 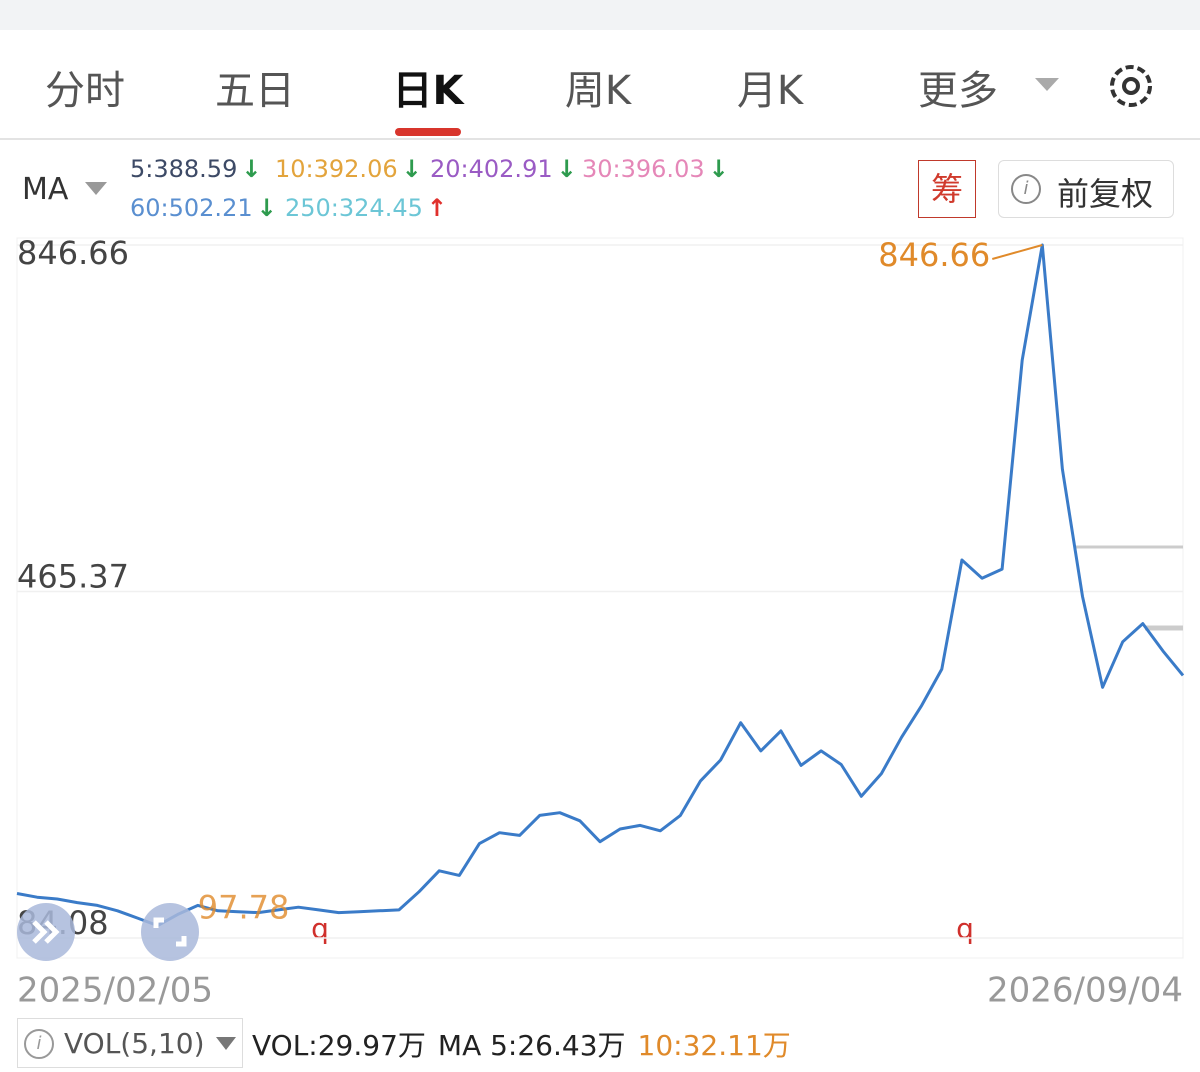 What do you see at coordinates (600, 139) in the screenshot?
I see `separator` at bounding box center [600, 139].